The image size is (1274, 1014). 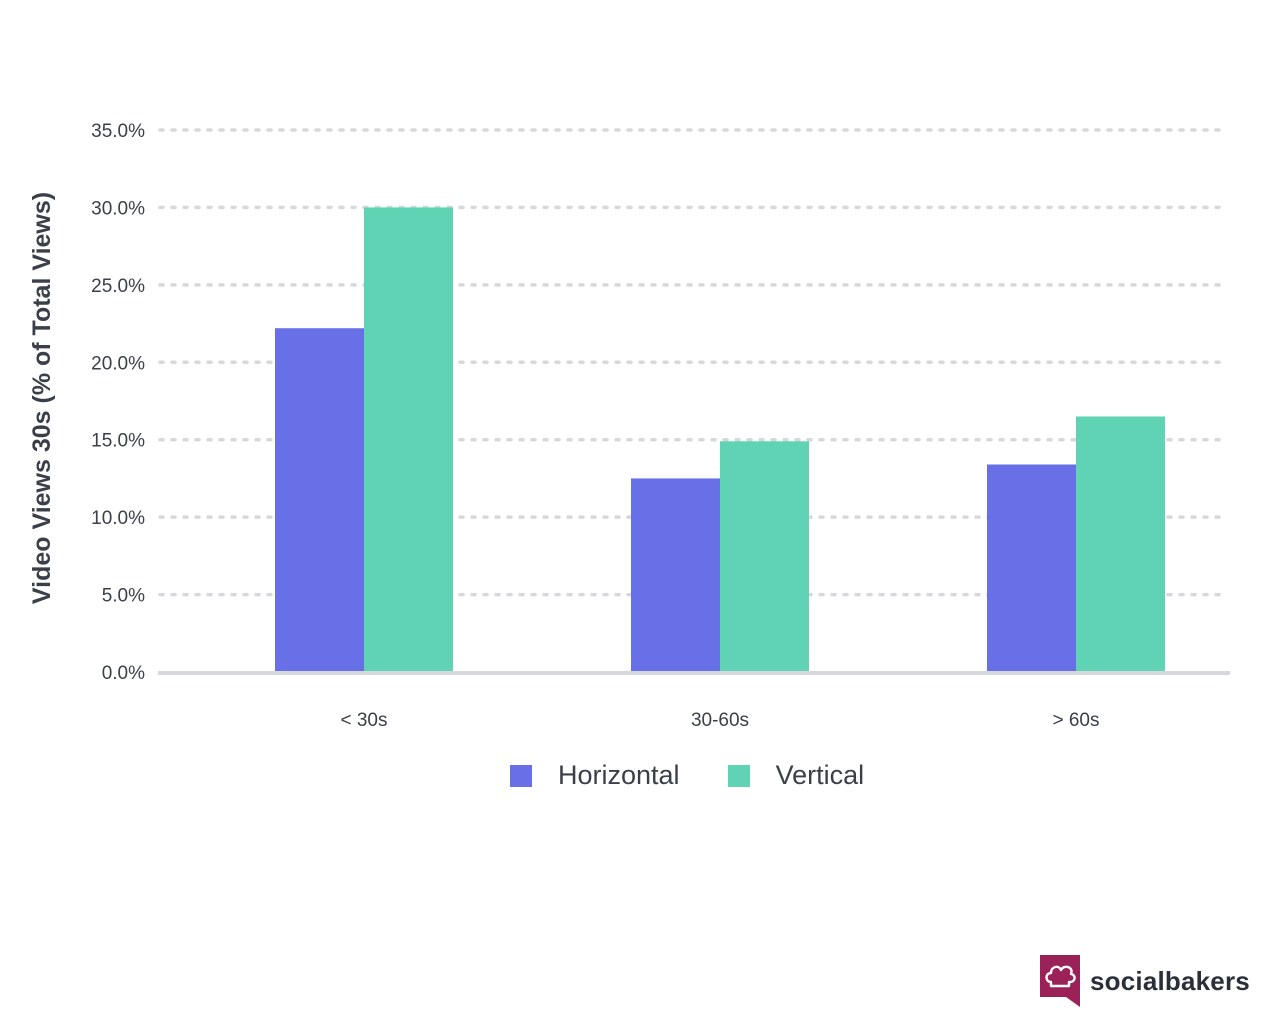 What do you see at coordinates (118, 363) in the screenshot?
I see `y-tick-label: 20.0%` at bounding box center [118, 363].